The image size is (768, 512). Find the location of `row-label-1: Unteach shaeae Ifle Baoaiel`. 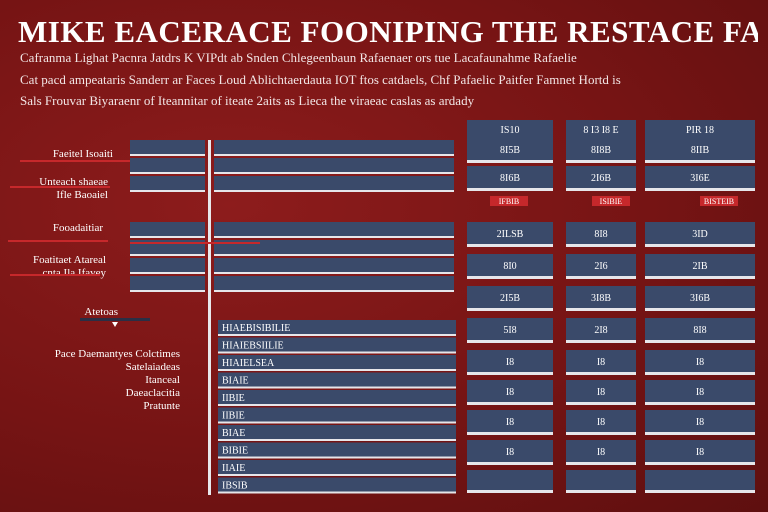

row-label-1: Unteach shaeae Ifle Baoaiel is located at coordinates (73, 189).